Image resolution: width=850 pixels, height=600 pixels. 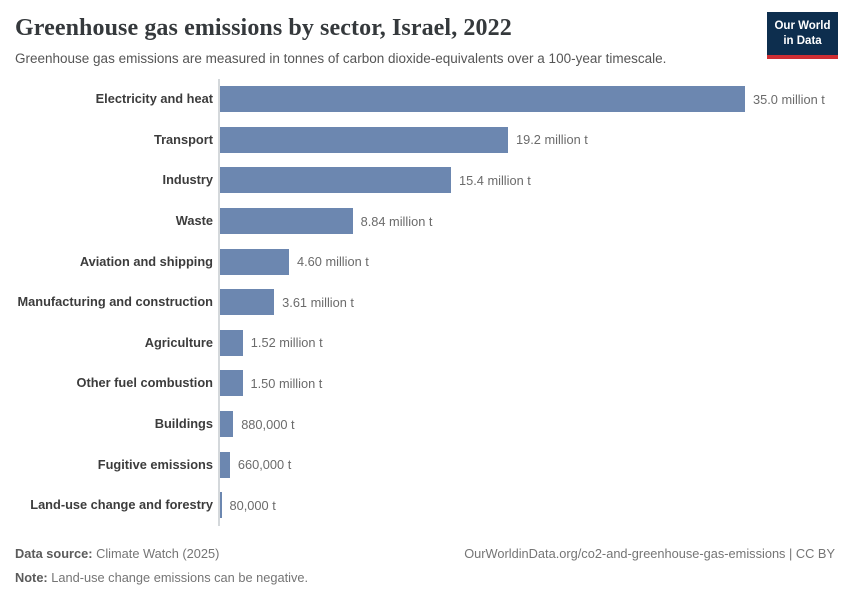 What do you see at coordinates (156, 554) in the screenshot?
I see `data-source-value: Climate Watch (2025)` at bounding box center [156, 554].